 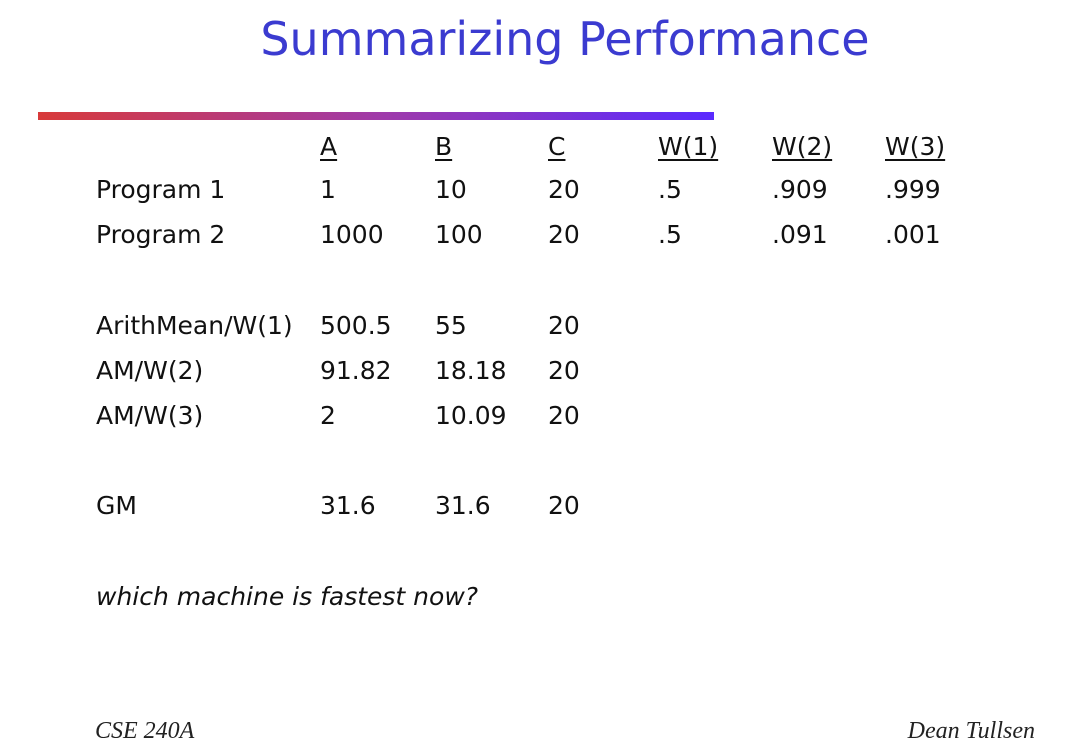 What do you see at coordinates (913, 189) in the screenshot?
I see `cell-value: .999` at bounding box center [913, 189].